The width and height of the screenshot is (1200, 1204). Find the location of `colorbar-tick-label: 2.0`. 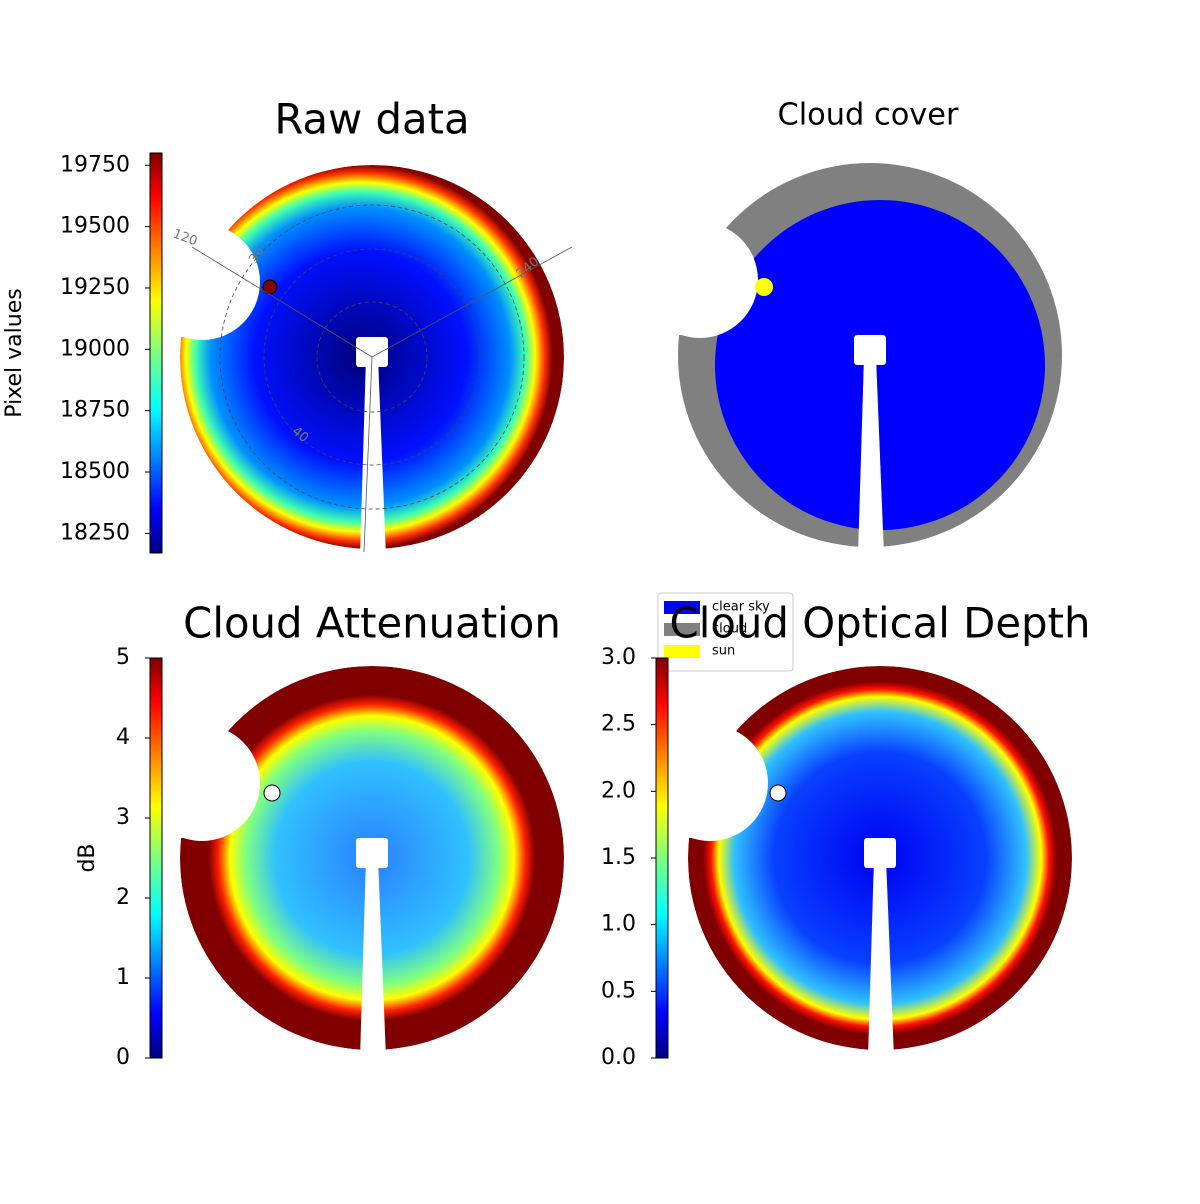

colorbar-tick-label: 2.0 is located at coordinates (618, 790).